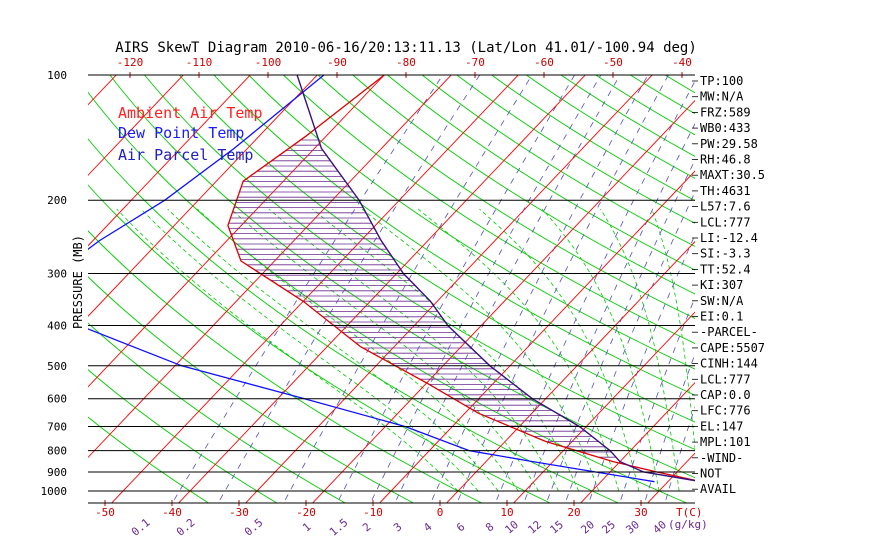 The height and width of the screenshot is (560, 870). What do you see at coordinates (57, 273) in the screenshot?
I see `pressure-tick-label: 300` at bounding box center [57, 273].